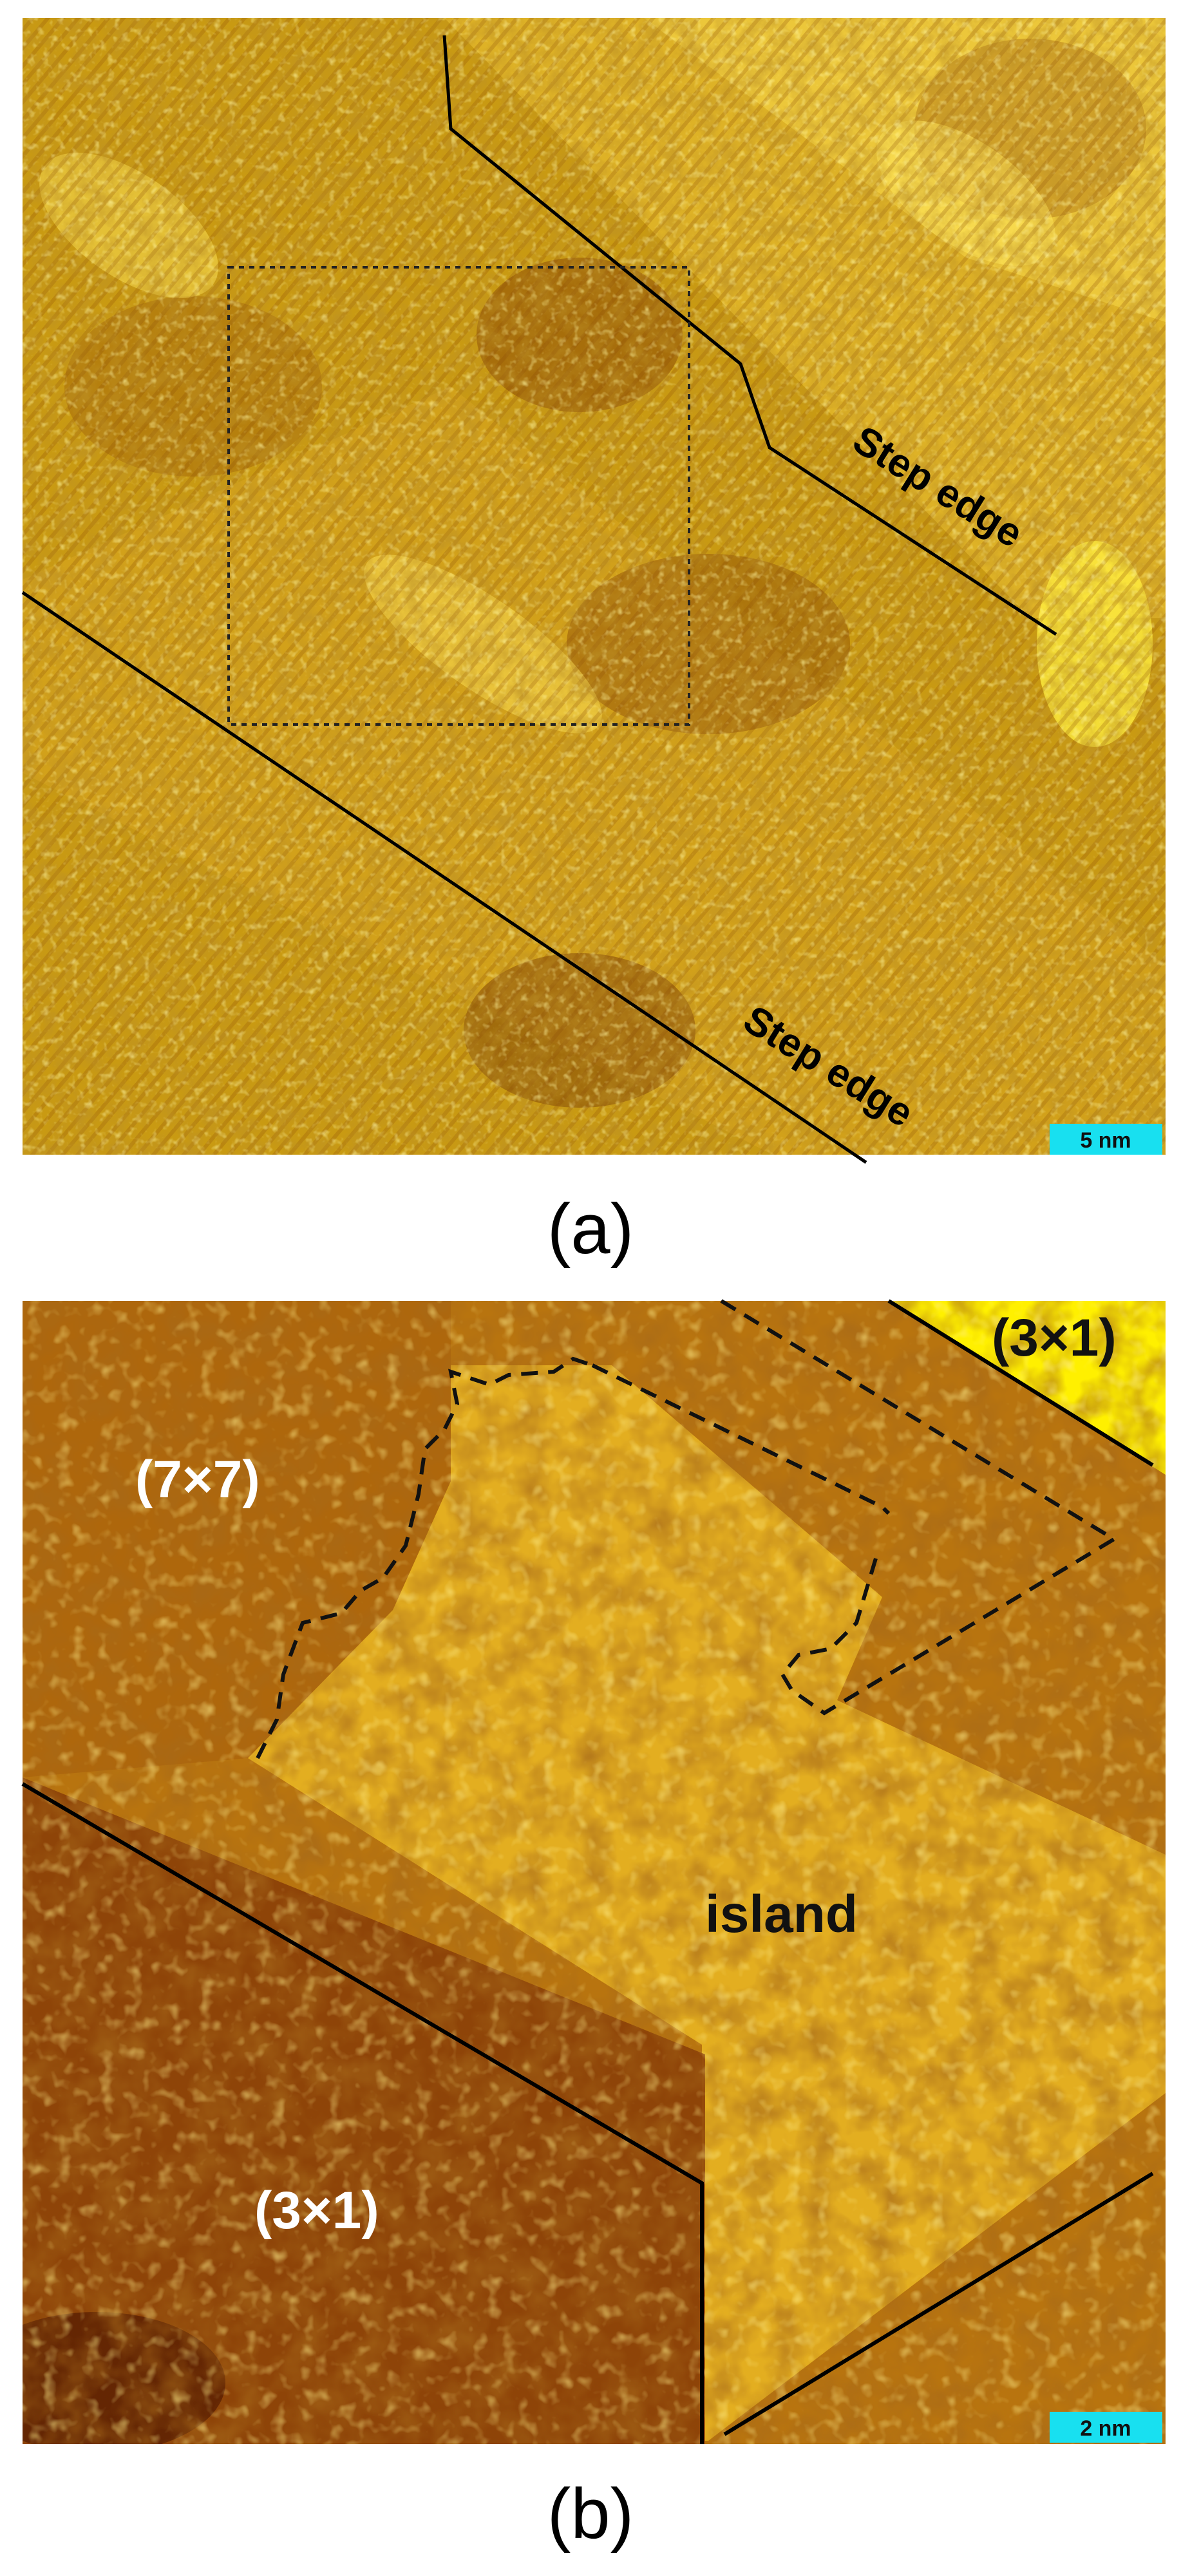 The width and height of the screenshot is (1181, 2576). What do you see at coordinates (459, 496) in the screenshot?
I see `zoom-region-box` at bounding box center [459, 496].